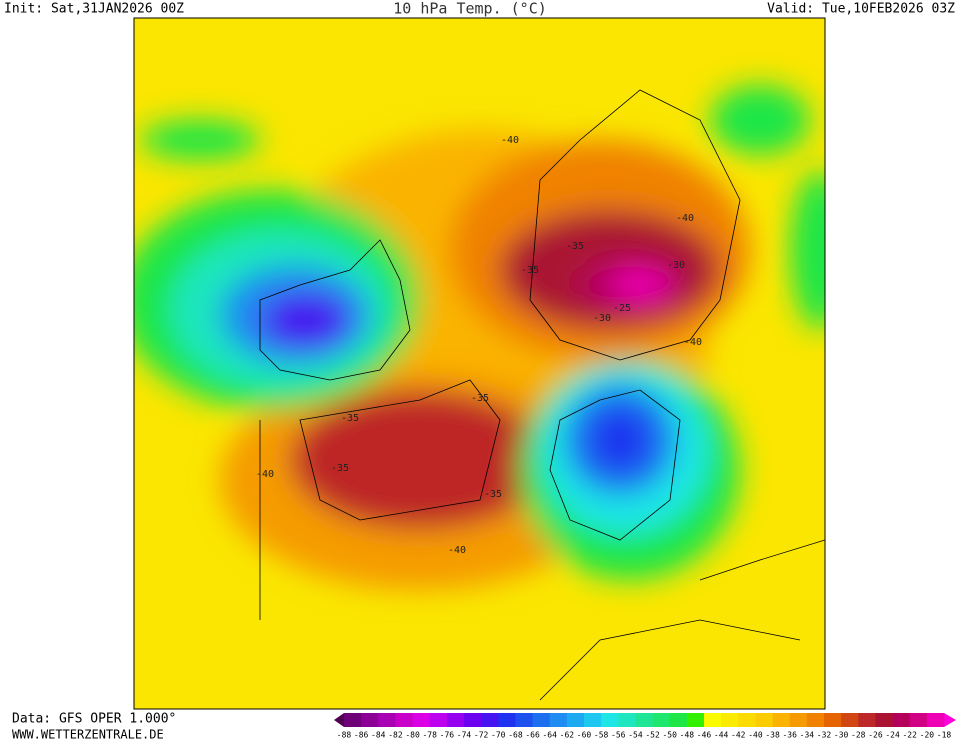 The width and height of the screenshot is (959, 741). Describe the element at coordinates (738, 735) in the screenshot. I see `colorbar-label: -42` at that location.